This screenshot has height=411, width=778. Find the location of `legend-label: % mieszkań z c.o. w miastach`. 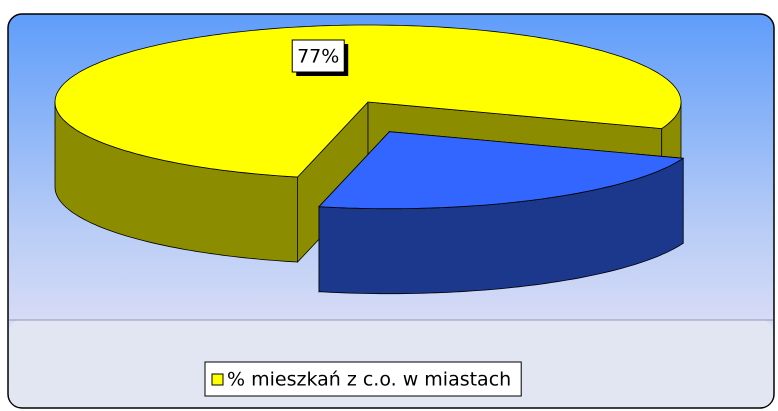

legend-label: % mieszkań z c.o. w miastach is located at coordinates (369, 380).